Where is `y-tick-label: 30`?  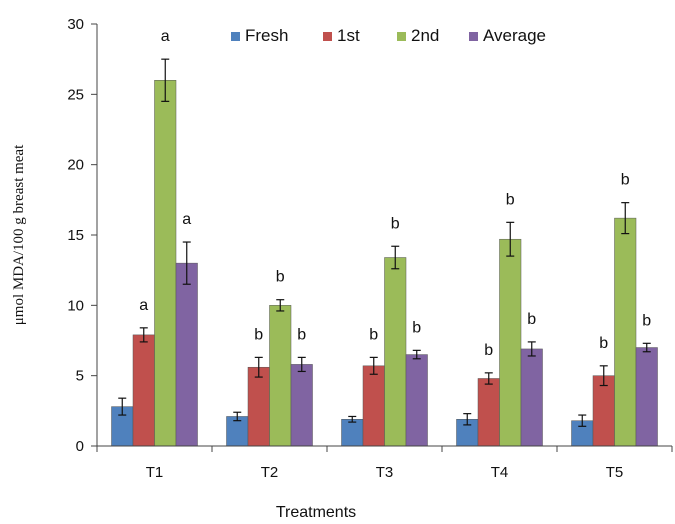 y-tick-label: 30 is located at coordinates (75, 24).